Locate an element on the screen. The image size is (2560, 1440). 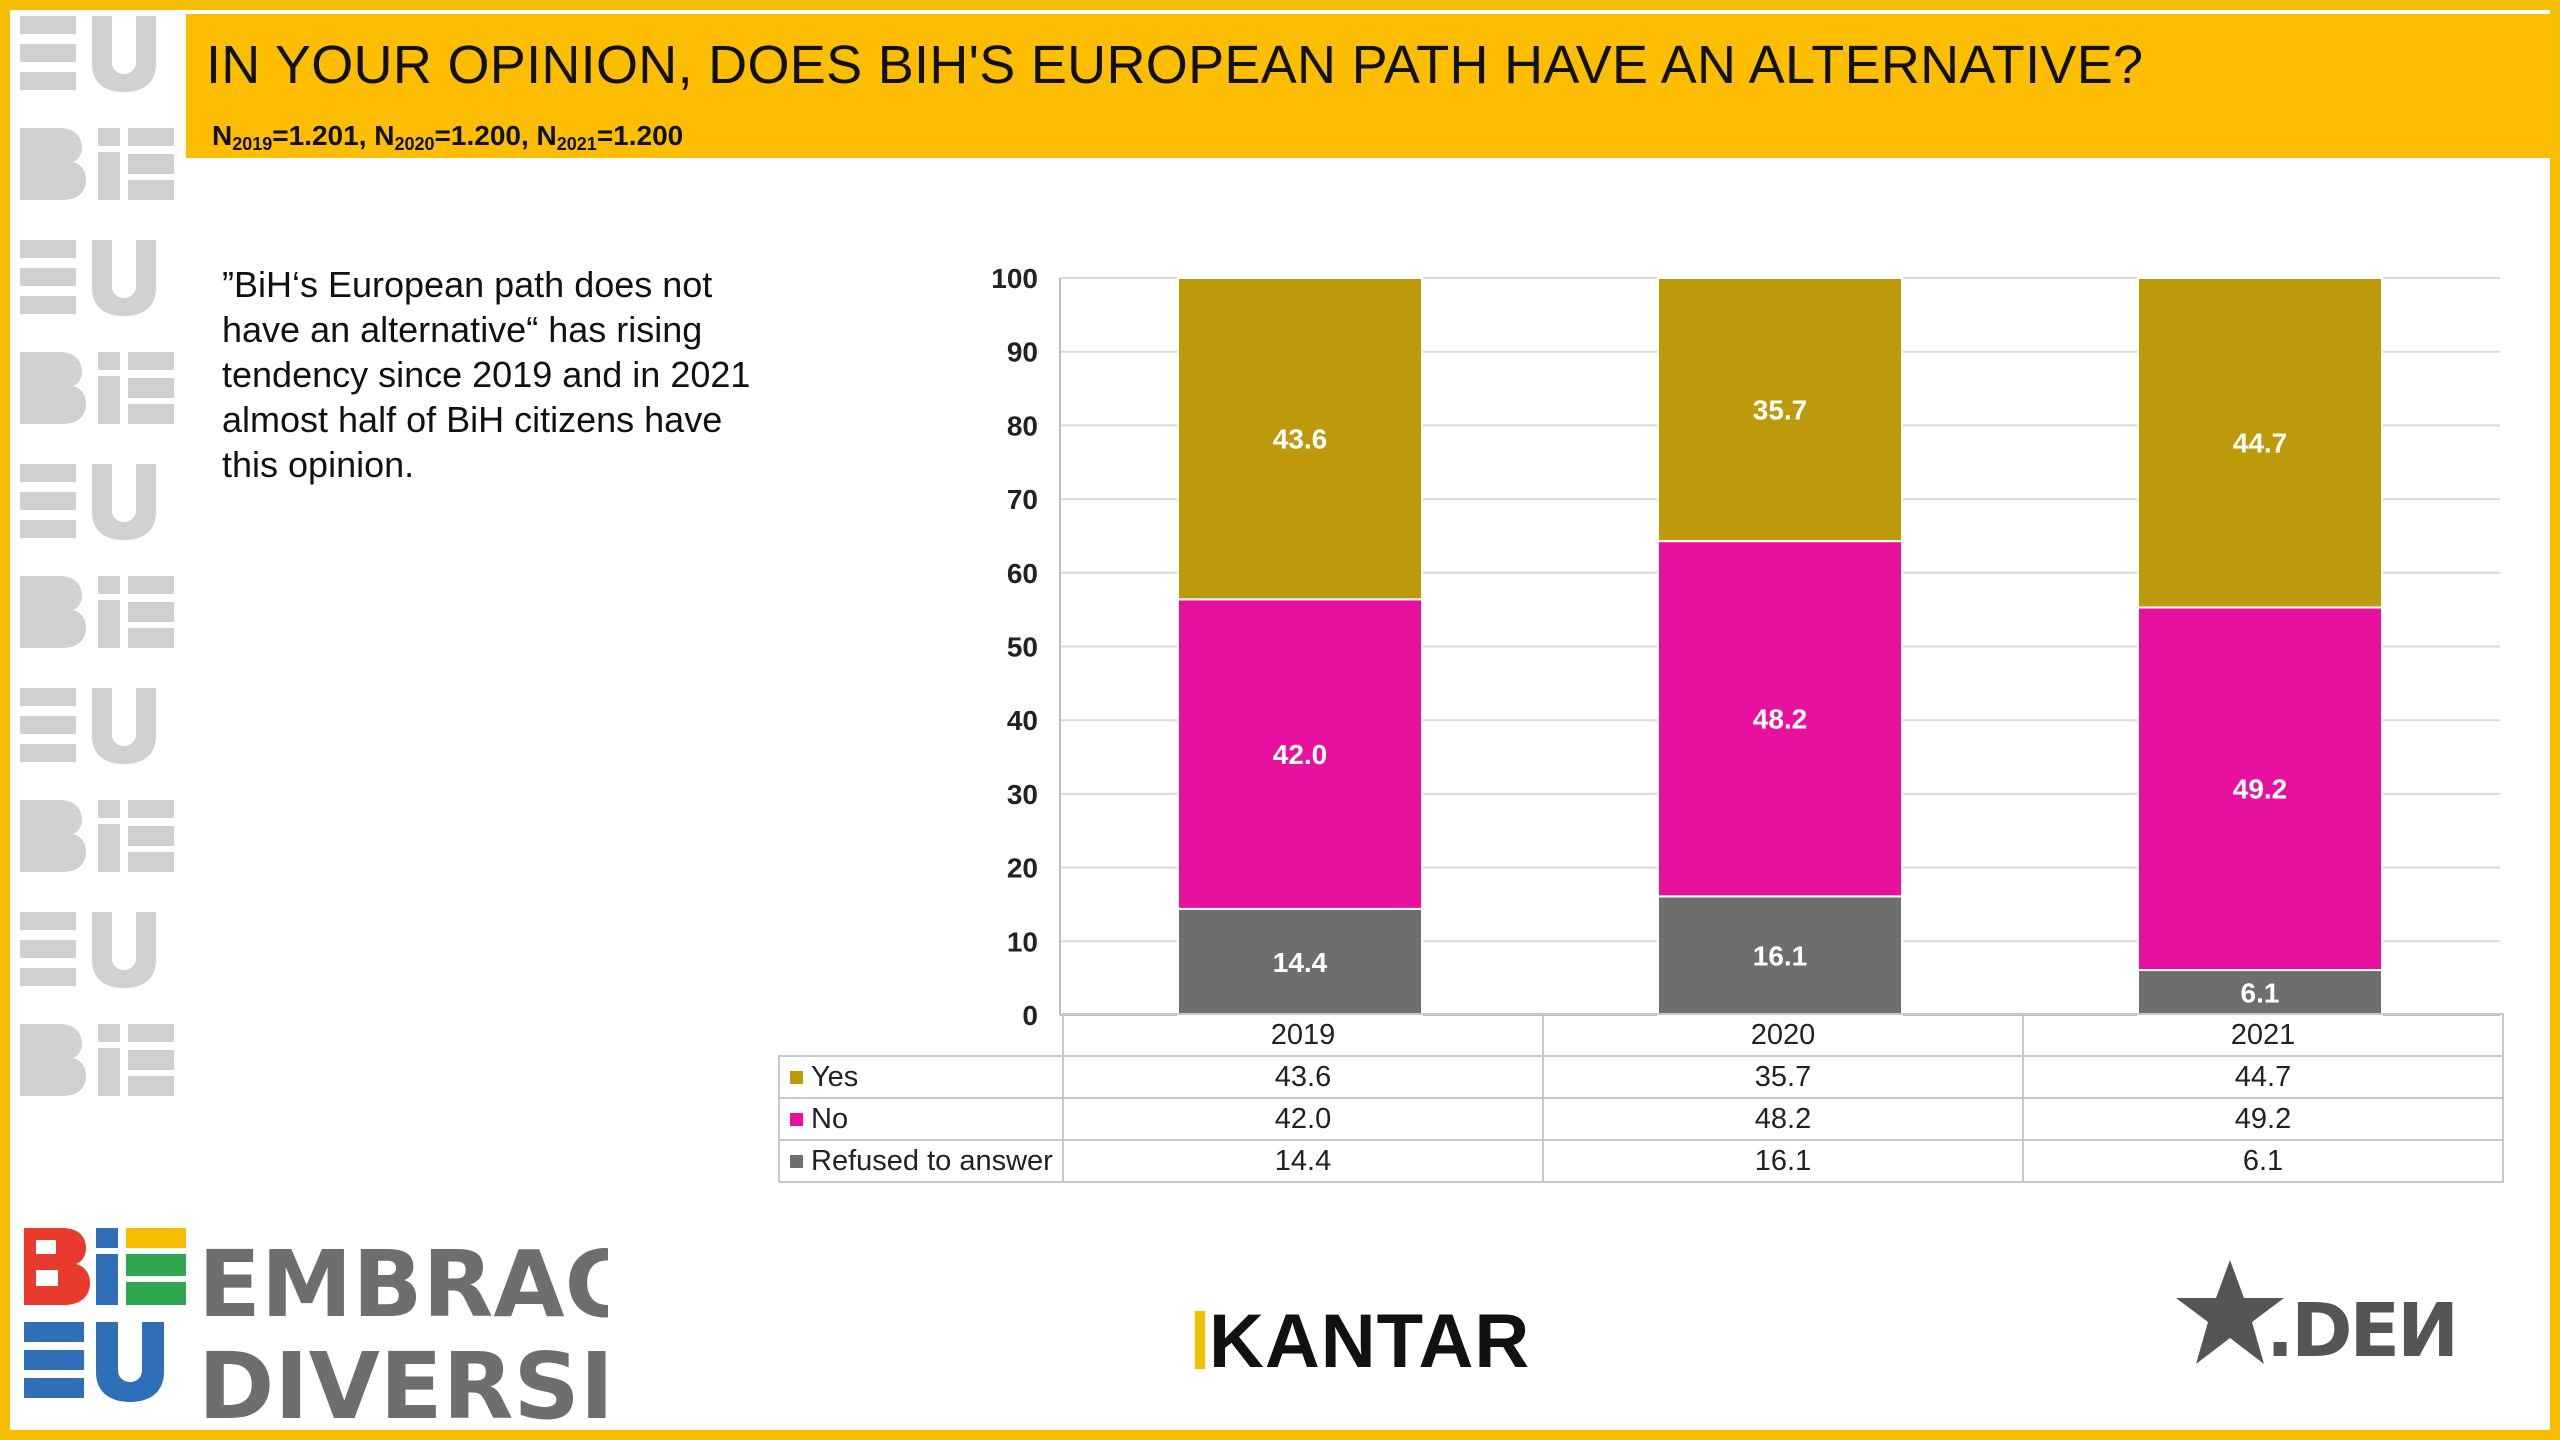
table-cell: 16.1 is located at coordinates (1783, 1161).